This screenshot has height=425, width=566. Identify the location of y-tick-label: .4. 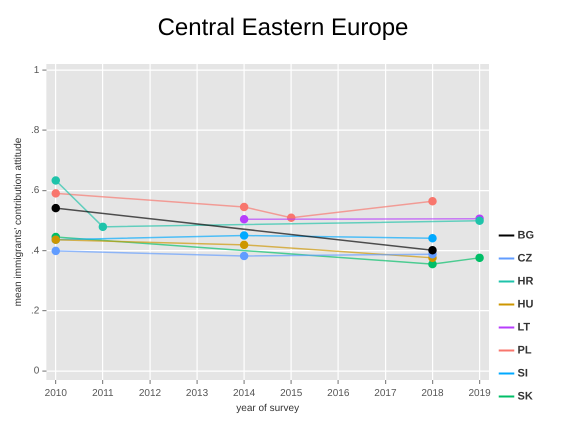
(35, 250).